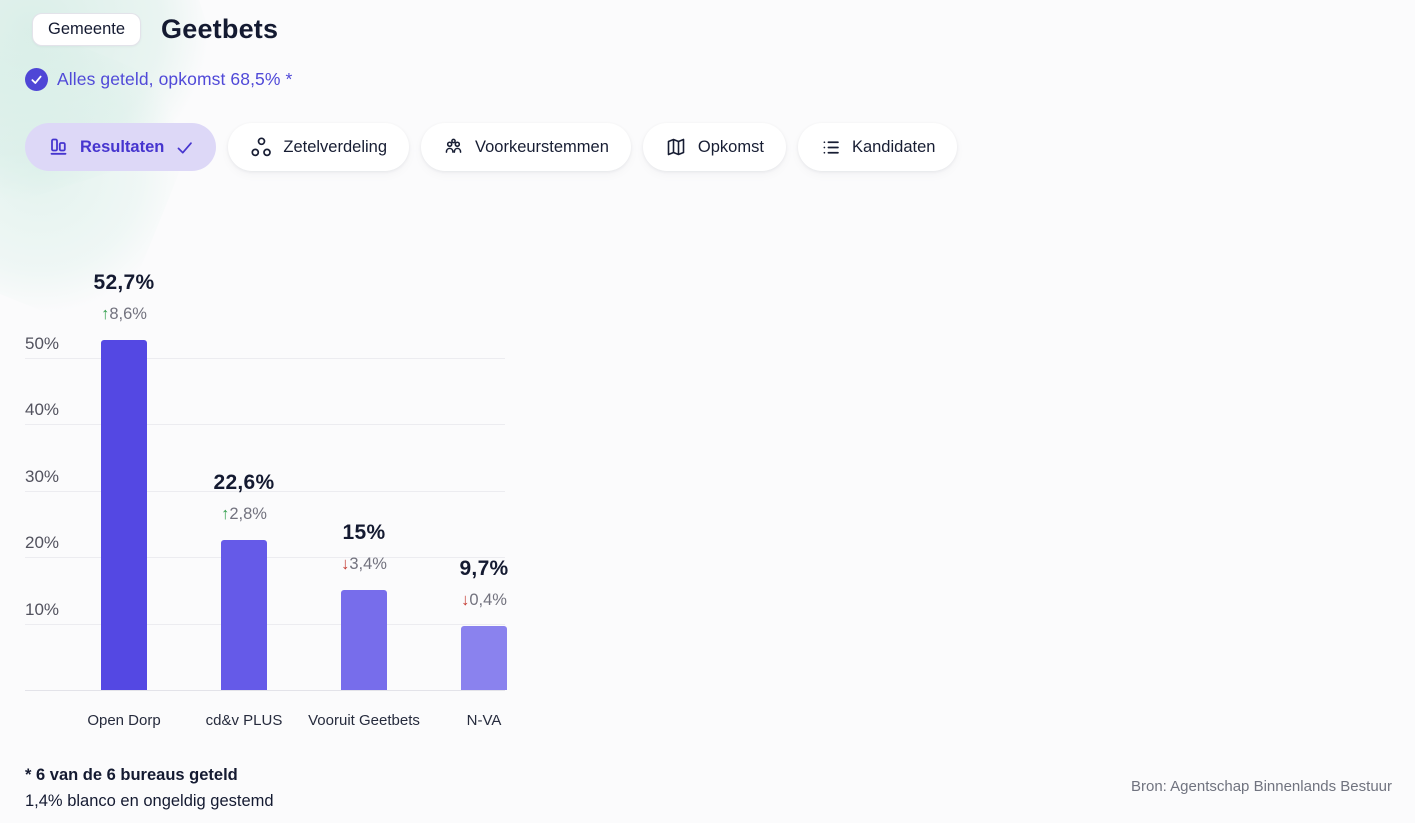  What do you see at coordinates (124, 515) in the screenshot?
I see `bar-open-dorp` at bounding box center [124, 515].